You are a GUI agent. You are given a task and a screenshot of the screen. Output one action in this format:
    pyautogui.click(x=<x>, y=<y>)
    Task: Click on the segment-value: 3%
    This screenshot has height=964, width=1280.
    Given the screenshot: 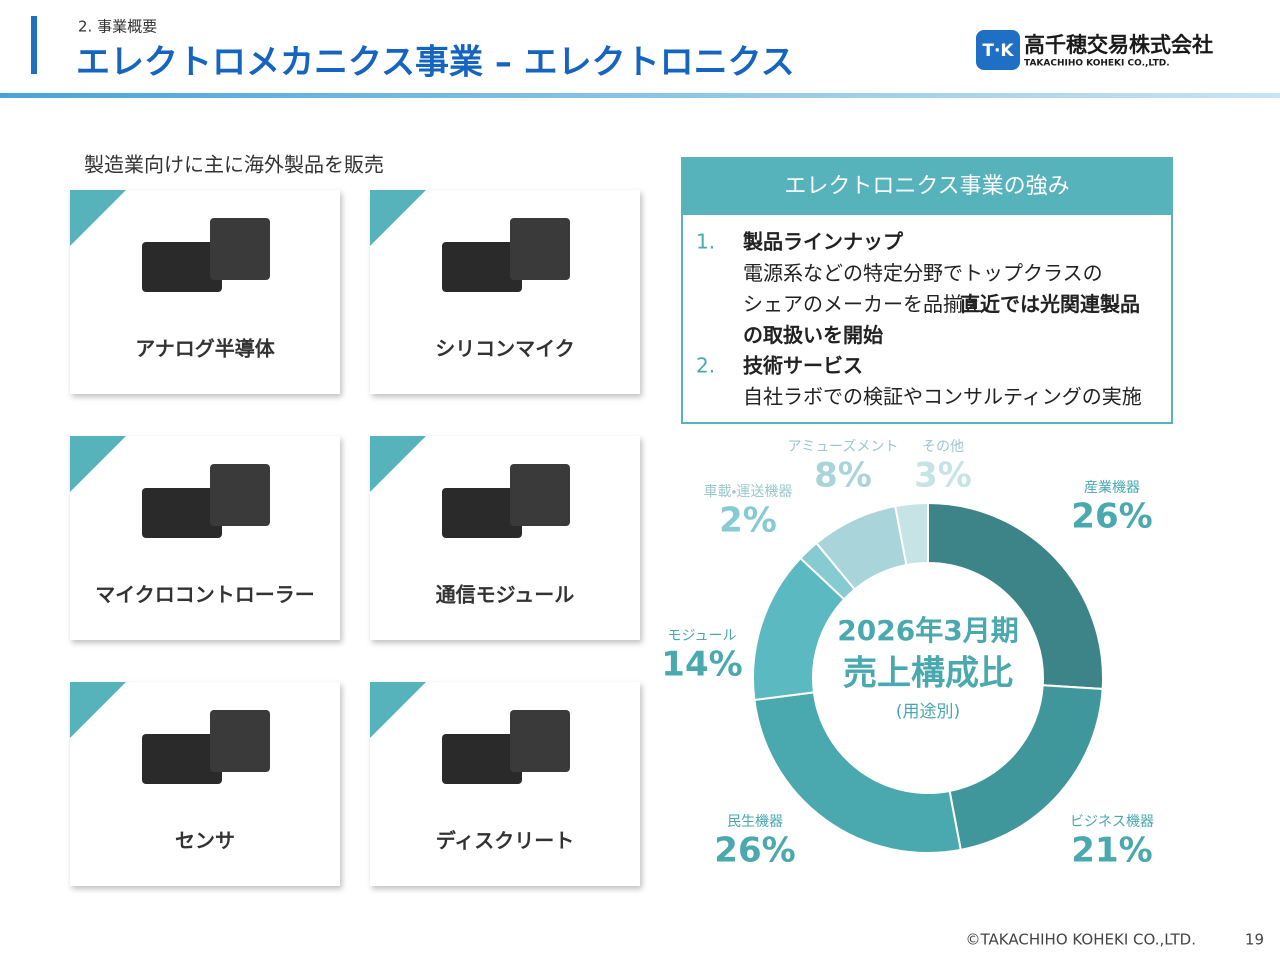 What is the action you would take?
    pyautogui.click(x=943, y=476)
    